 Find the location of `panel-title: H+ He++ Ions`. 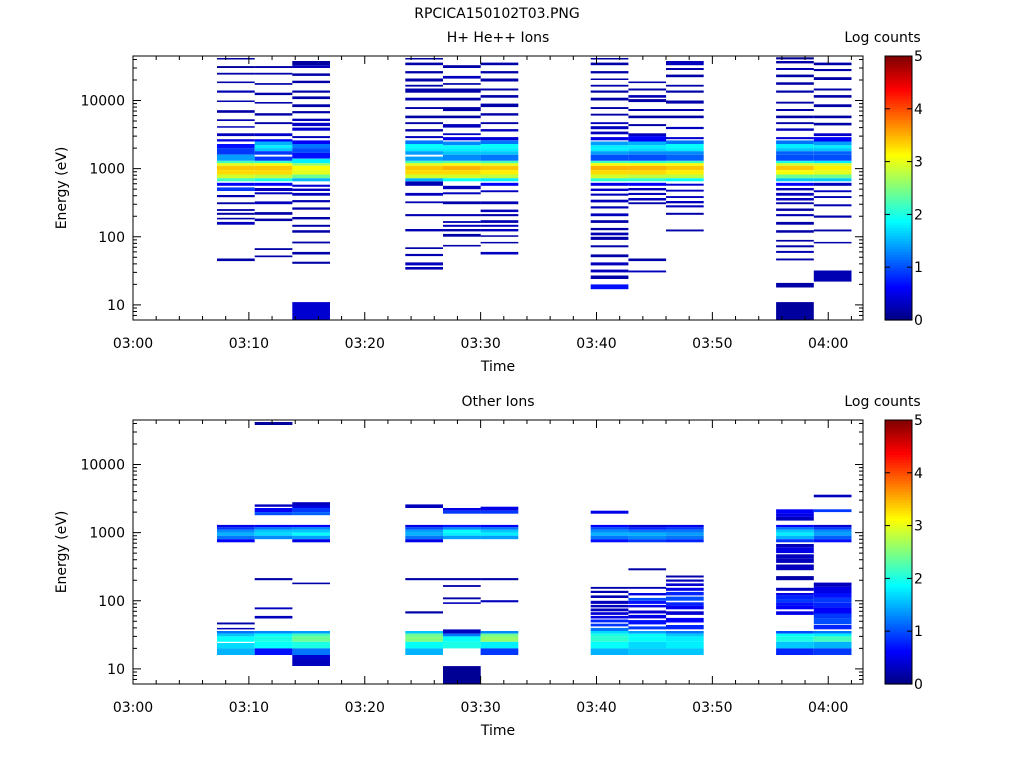

panel-title: H+ He++ Ions is located at coordinates (498, 38).